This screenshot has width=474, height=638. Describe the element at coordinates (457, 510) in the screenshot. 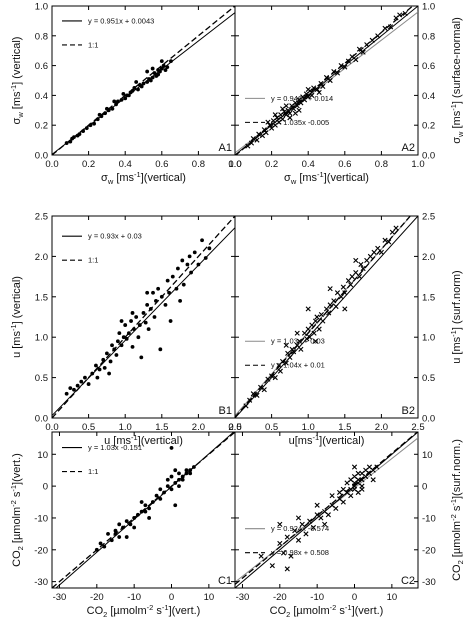

I see `y-axis-label: CO2 [µmolm-2 s-1](surf.norm.)` at that location.